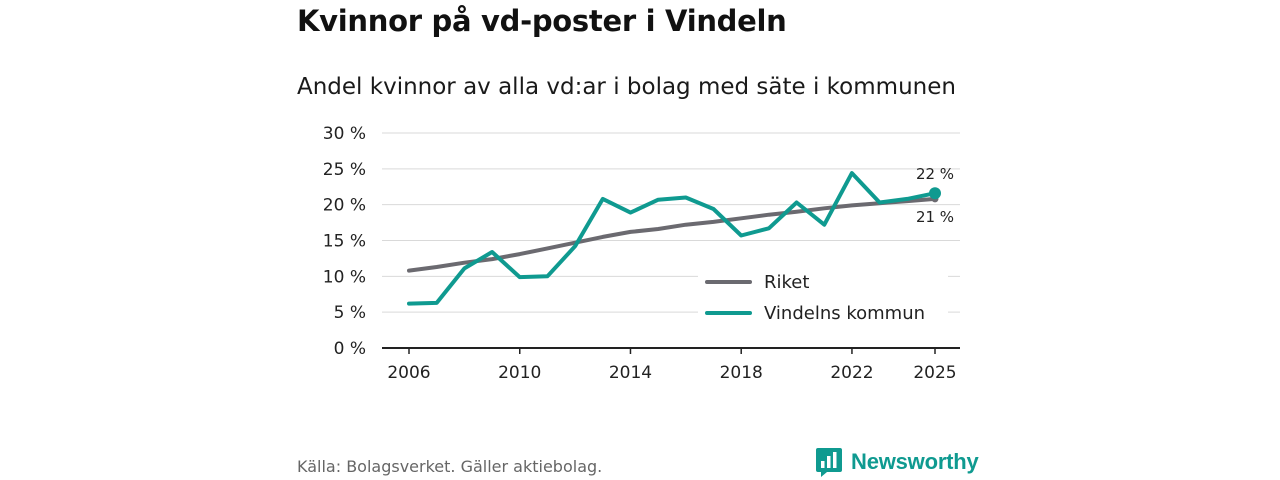 This screenshot has height=480, width=1280. I want to click on y-tick-label: 10 %, so click(344, 277).